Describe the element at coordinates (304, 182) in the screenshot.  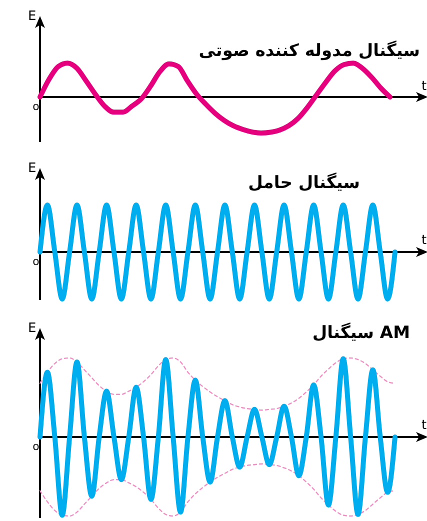
I see `chart-title: سیگنال حامل` at that location.